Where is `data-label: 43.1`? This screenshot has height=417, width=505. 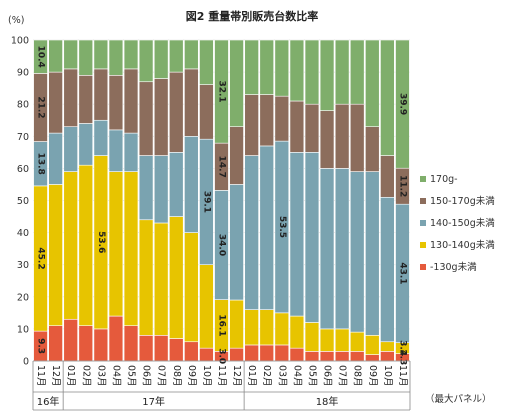 data-label: 43.1 is located at coordinates (402, 273).